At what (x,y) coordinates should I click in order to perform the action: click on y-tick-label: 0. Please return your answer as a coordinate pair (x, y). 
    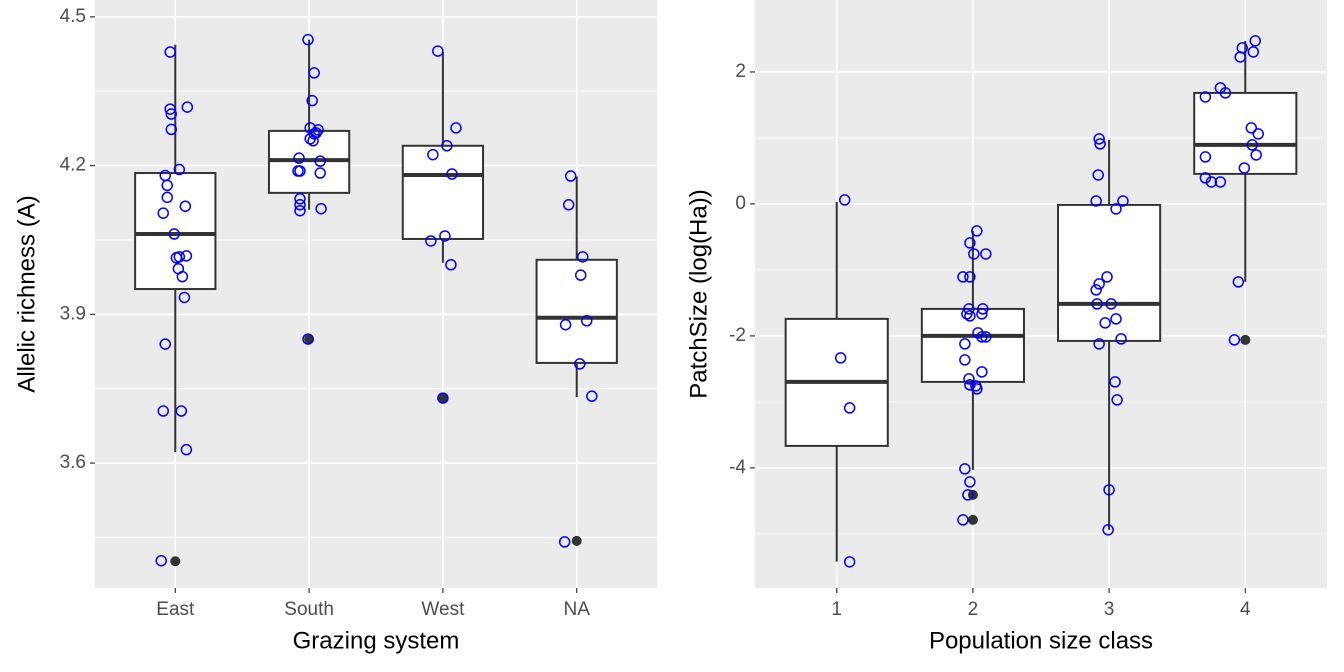
    Looking at the image, I should click on (740, 203).